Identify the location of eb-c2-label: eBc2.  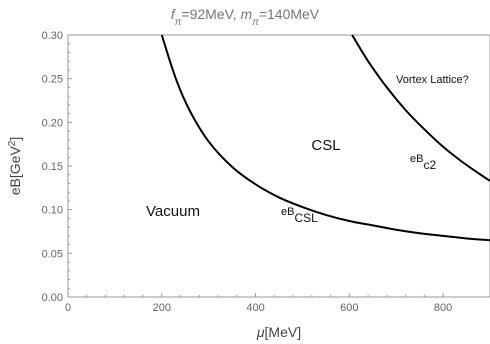
(423, 162).